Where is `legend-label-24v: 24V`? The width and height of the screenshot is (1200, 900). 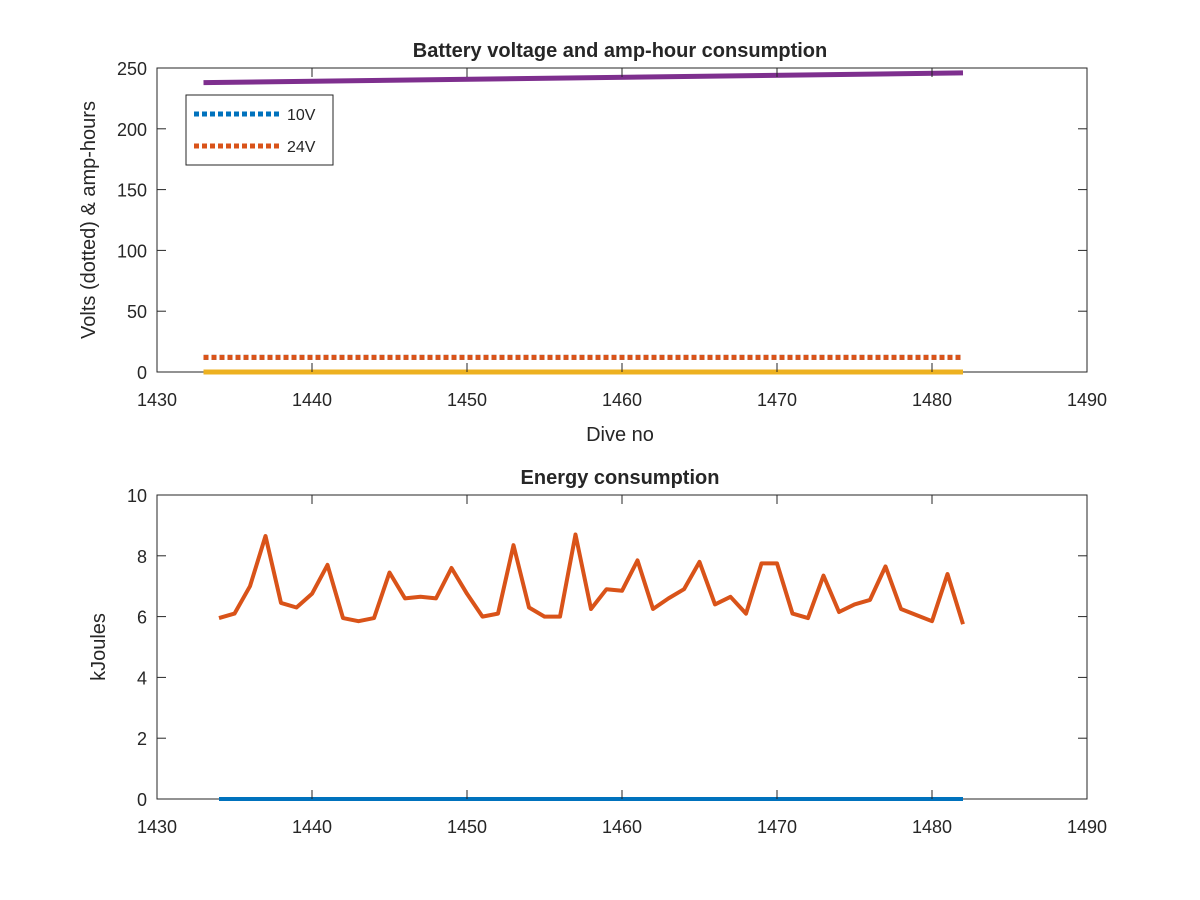
legend-label-24v: 24V is located at coordinates (301, 147).